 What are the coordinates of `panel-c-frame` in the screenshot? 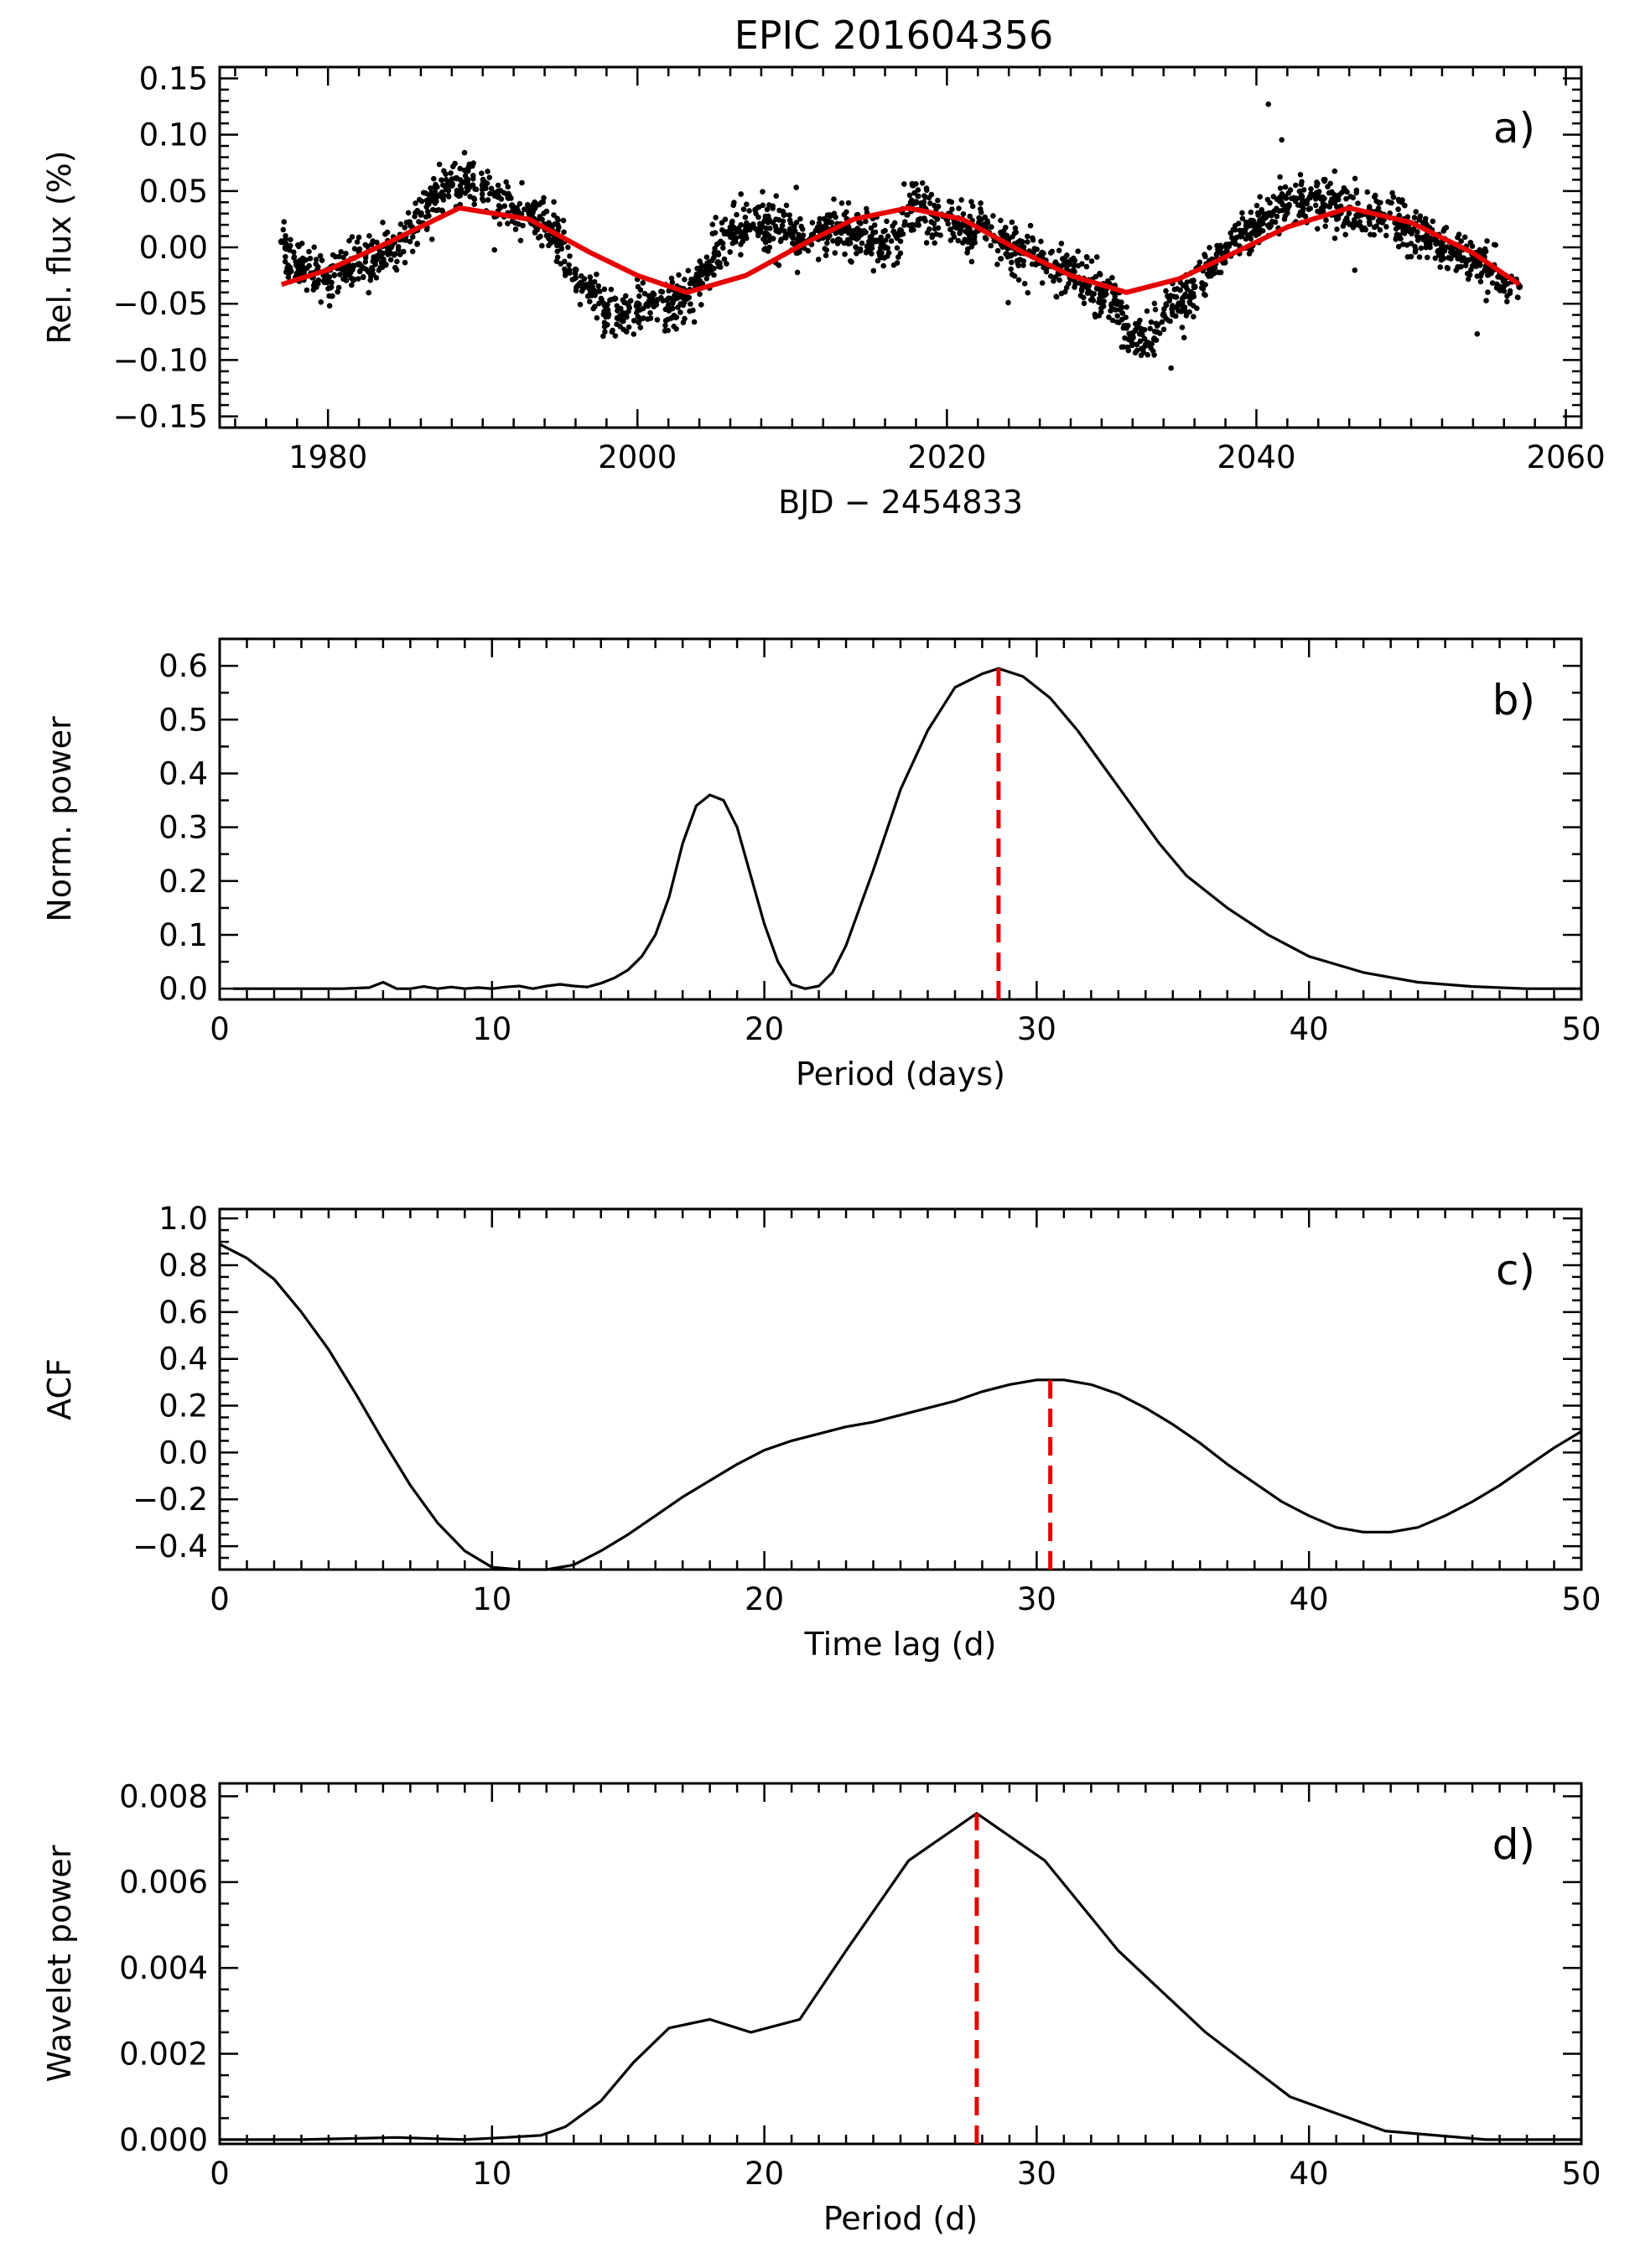 It's located at (900, 1389).